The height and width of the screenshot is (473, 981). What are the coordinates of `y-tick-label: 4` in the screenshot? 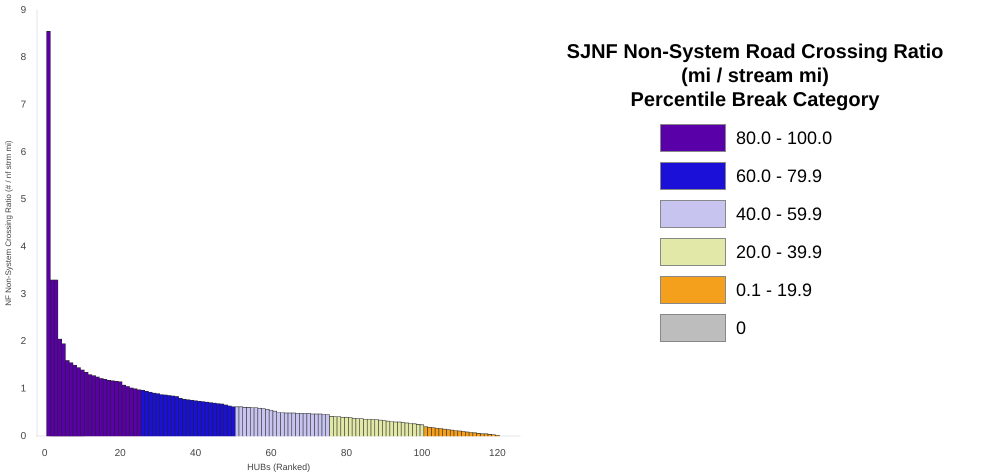 It's located at (23, 247).